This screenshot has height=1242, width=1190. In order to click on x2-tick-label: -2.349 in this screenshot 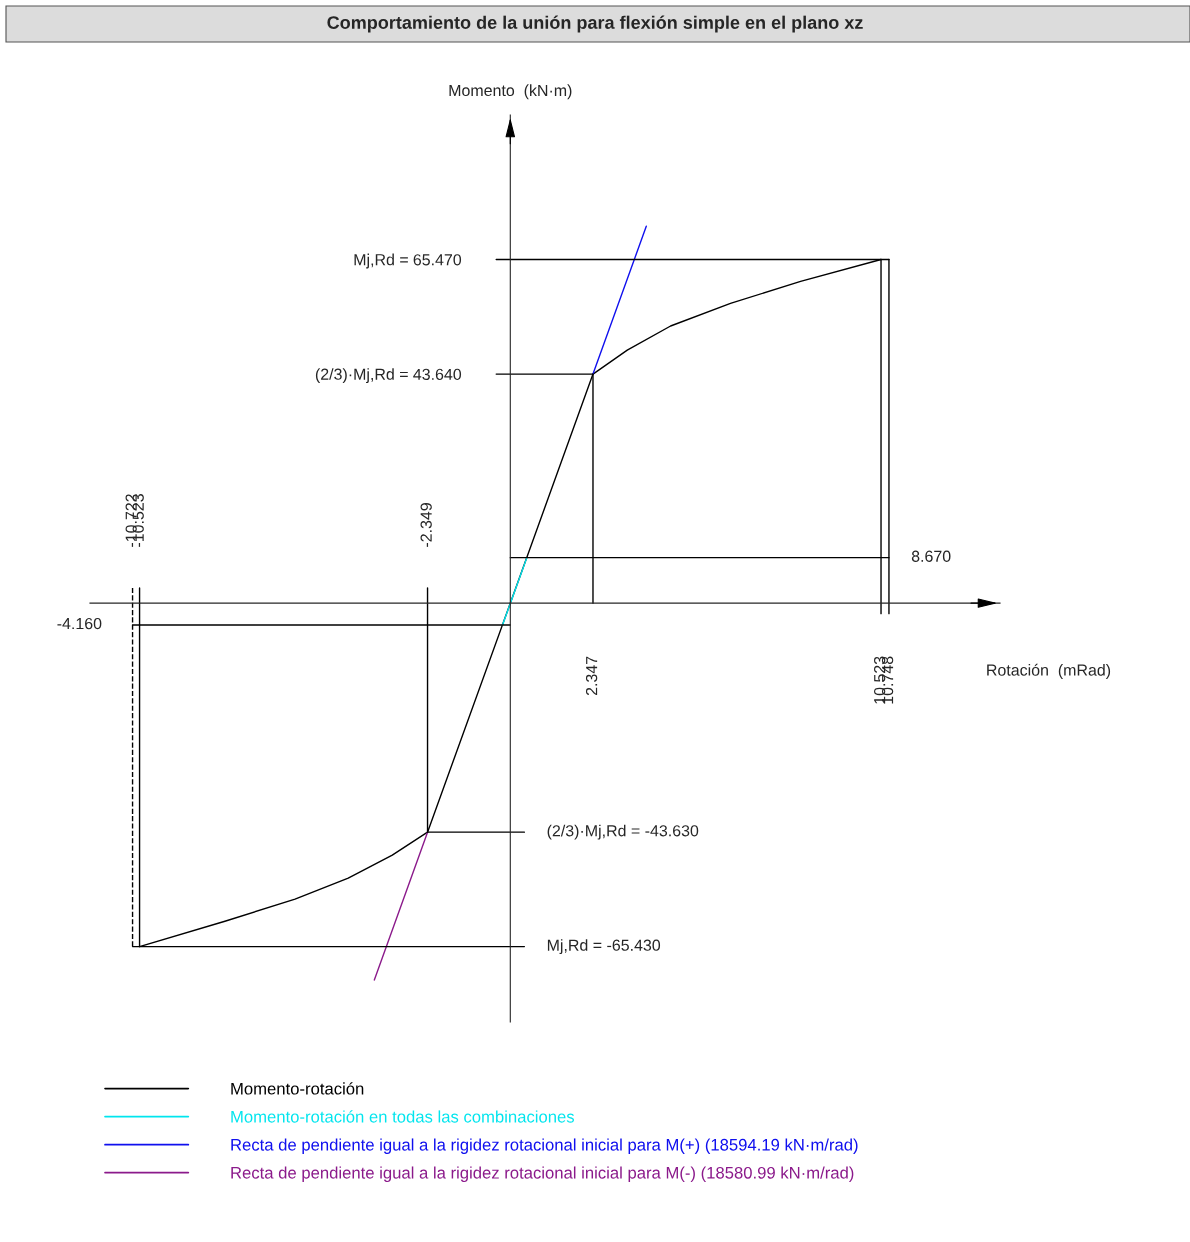, I will do `click(426, 525)`.